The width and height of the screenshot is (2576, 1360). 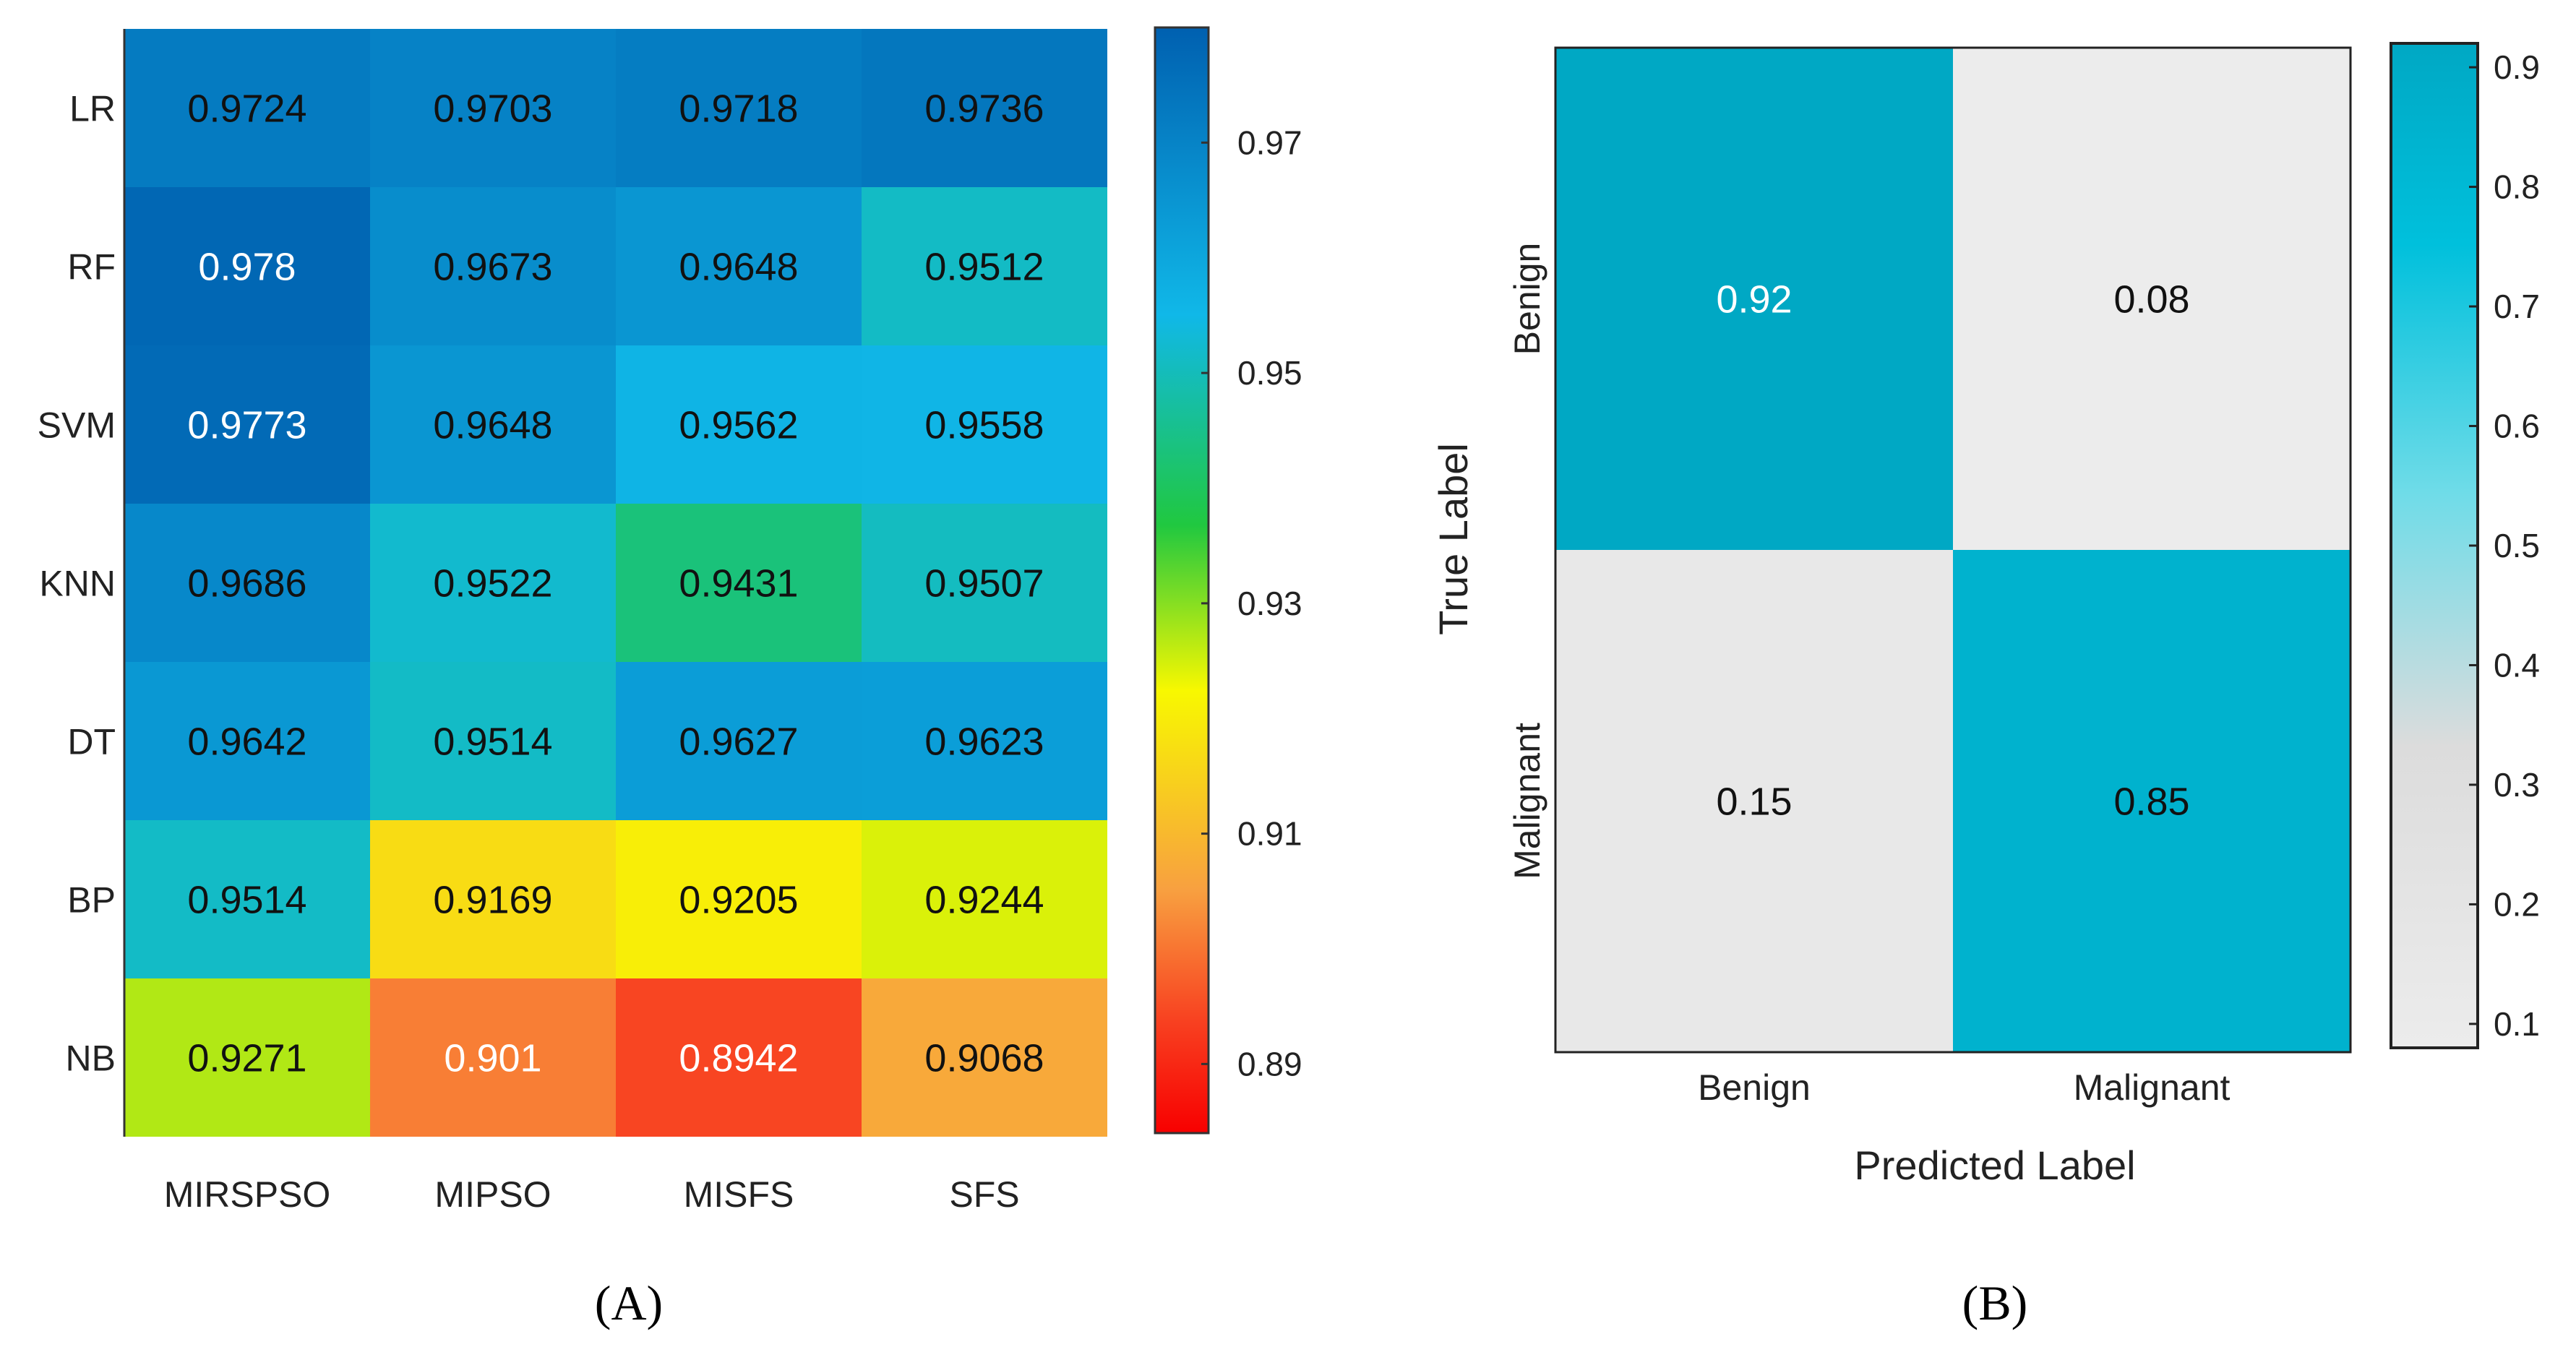 I want to click on heatmap-value-knn-mipso: 0.9522, so click(x=492, y=584).